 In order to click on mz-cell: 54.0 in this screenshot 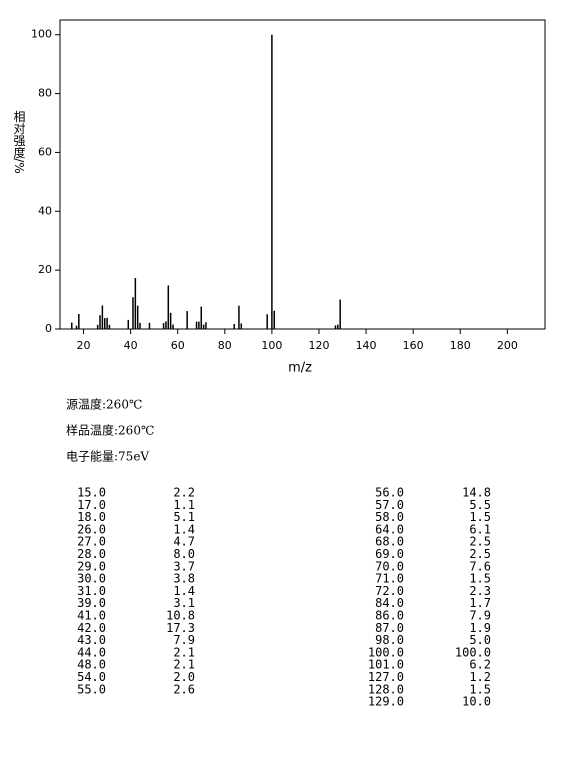, I will do `click(91, 677)`.